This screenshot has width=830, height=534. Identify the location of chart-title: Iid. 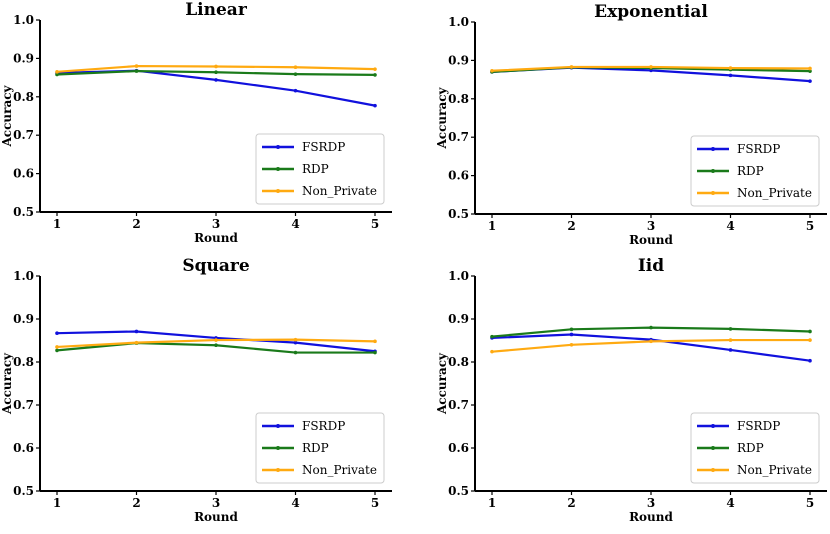
(651, 266).